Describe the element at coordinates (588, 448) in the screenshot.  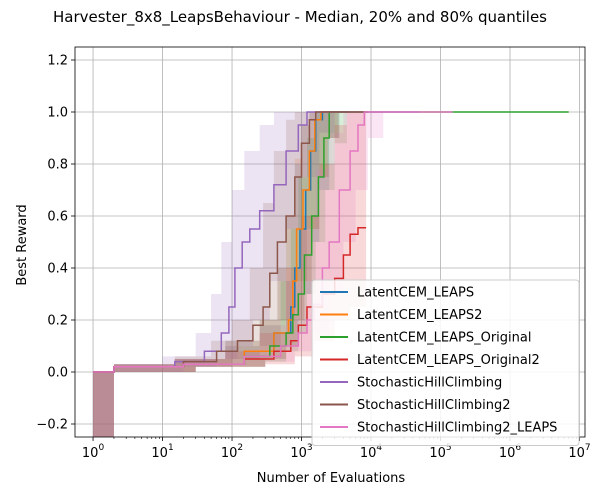
I see `x-tick-exponent: 7` at that location.